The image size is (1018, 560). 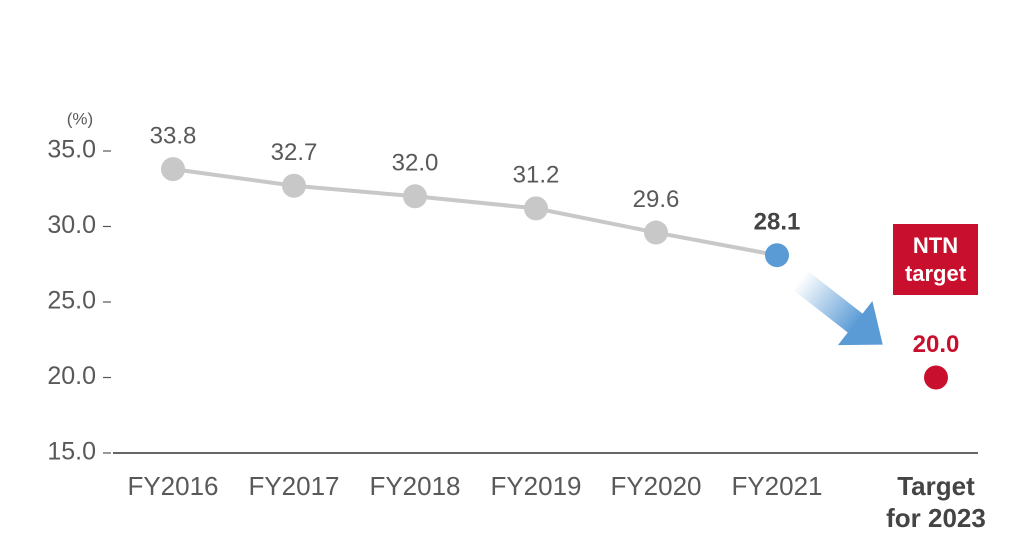 What do you see at coordinates (71, 150) in the screenshot?
I see `y-tick-label: 35.0` at bounding box center [71, 150].